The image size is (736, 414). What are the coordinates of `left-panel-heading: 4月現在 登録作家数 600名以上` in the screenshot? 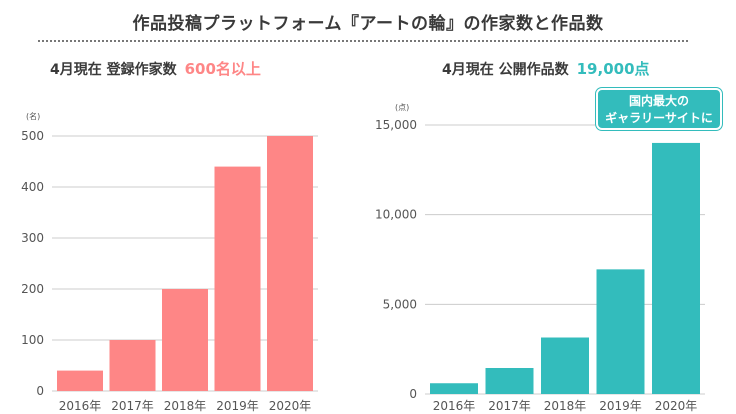 It's located at (155, 68).